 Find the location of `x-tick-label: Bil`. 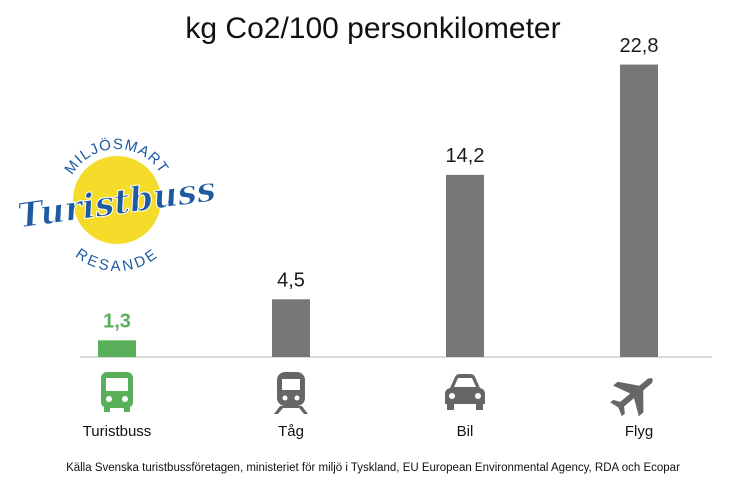

x-tick-label: Bil is located at coordinates (465, 431).